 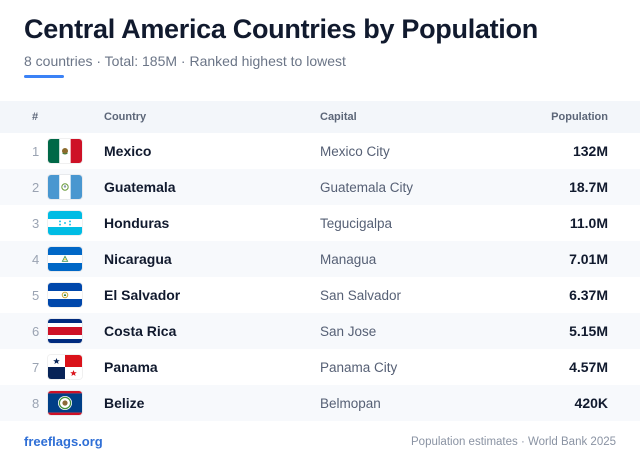 What do you see at coordinates (588, 259) in the screenshot?
I see `row-population: 7.01M` at bounding box center [588, 259].